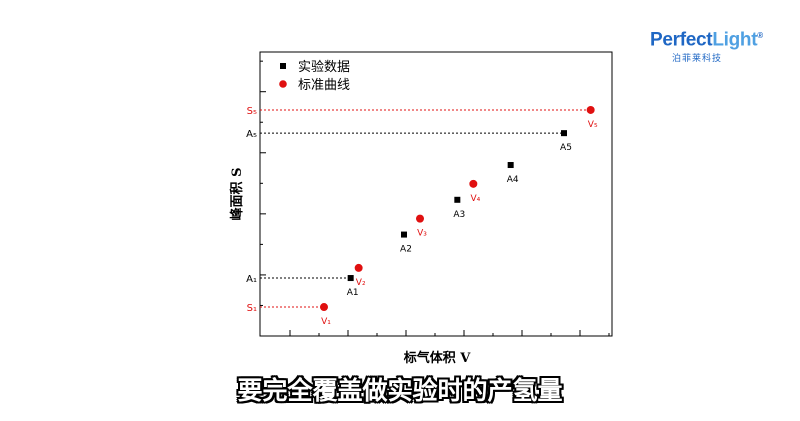 This screenshot has height=421, width=800. I want to click on x-axis-label: 标气体积 V, so click(437, 358).